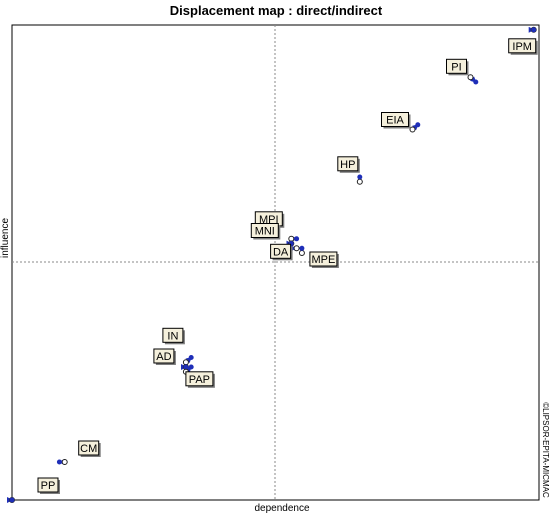 The width and height of the screenshot is (555, 518). What do you see at coordinates (191, 367) in the screenshot?
I see `indirect-point-pap` at bounding box center [191, 367].